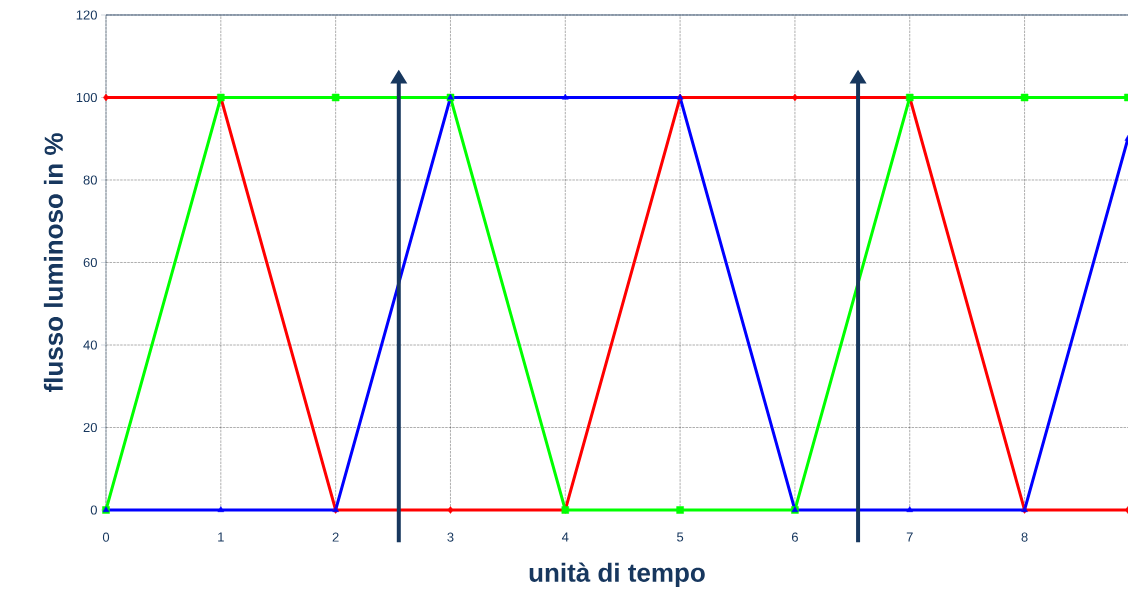 Image resolution: width=1128 pixels, height=610 pixels. Describe the element at coordinates (680, 537) in the screenshot. I see `x-tick-label: 5` at that location.